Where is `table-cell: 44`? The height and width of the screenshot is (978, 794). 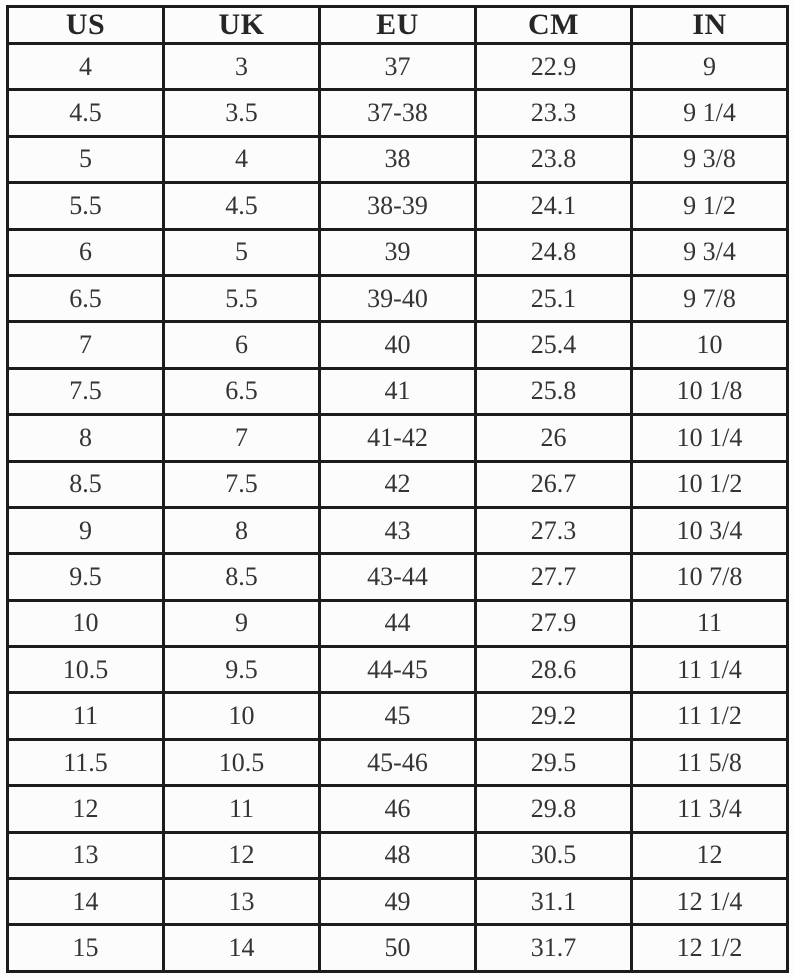
table-cell: 44 is located at coordinates (397, 623).